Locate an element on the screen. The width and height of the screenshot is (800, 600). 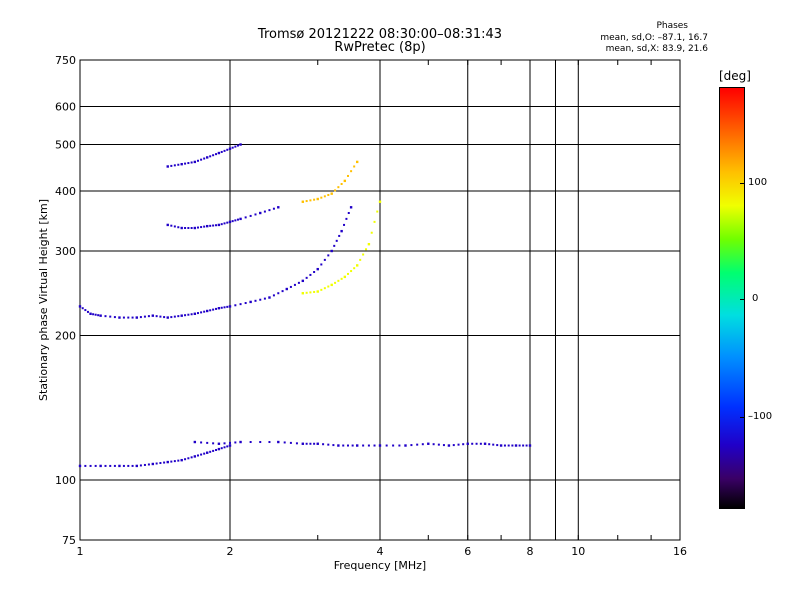
colorbar-tick-label: –100 is located at coordinates (760, 416).